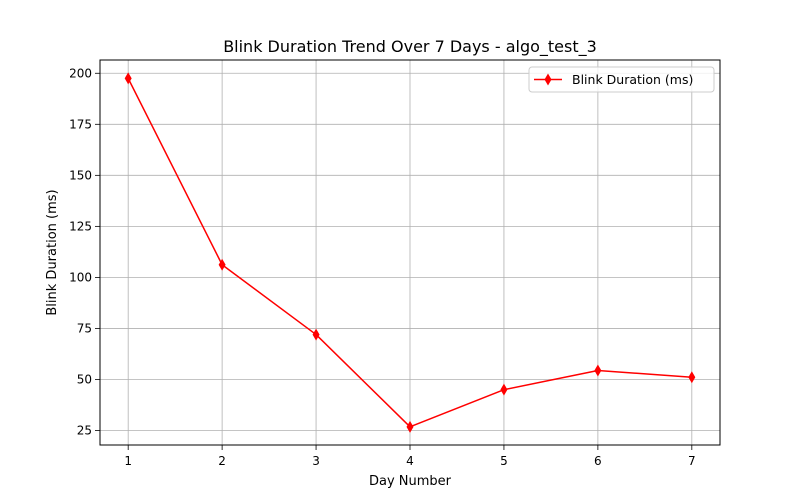 This screenshot has width=800, height=504. What do you see at coordinates (84, 252) in the screenshot?
I see `y-axis-ticks: 25 50 75 100 125 150 175 200` at bounding box center [84, 252].